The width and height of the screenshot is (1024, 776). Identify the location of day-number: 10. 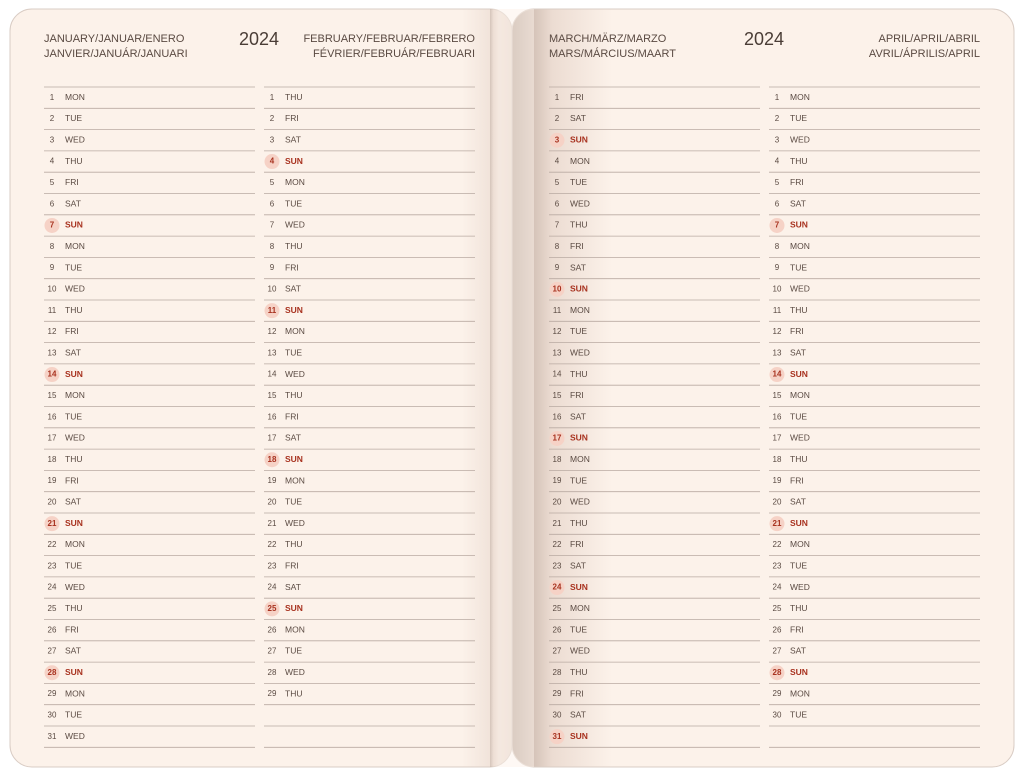
(52, 288).